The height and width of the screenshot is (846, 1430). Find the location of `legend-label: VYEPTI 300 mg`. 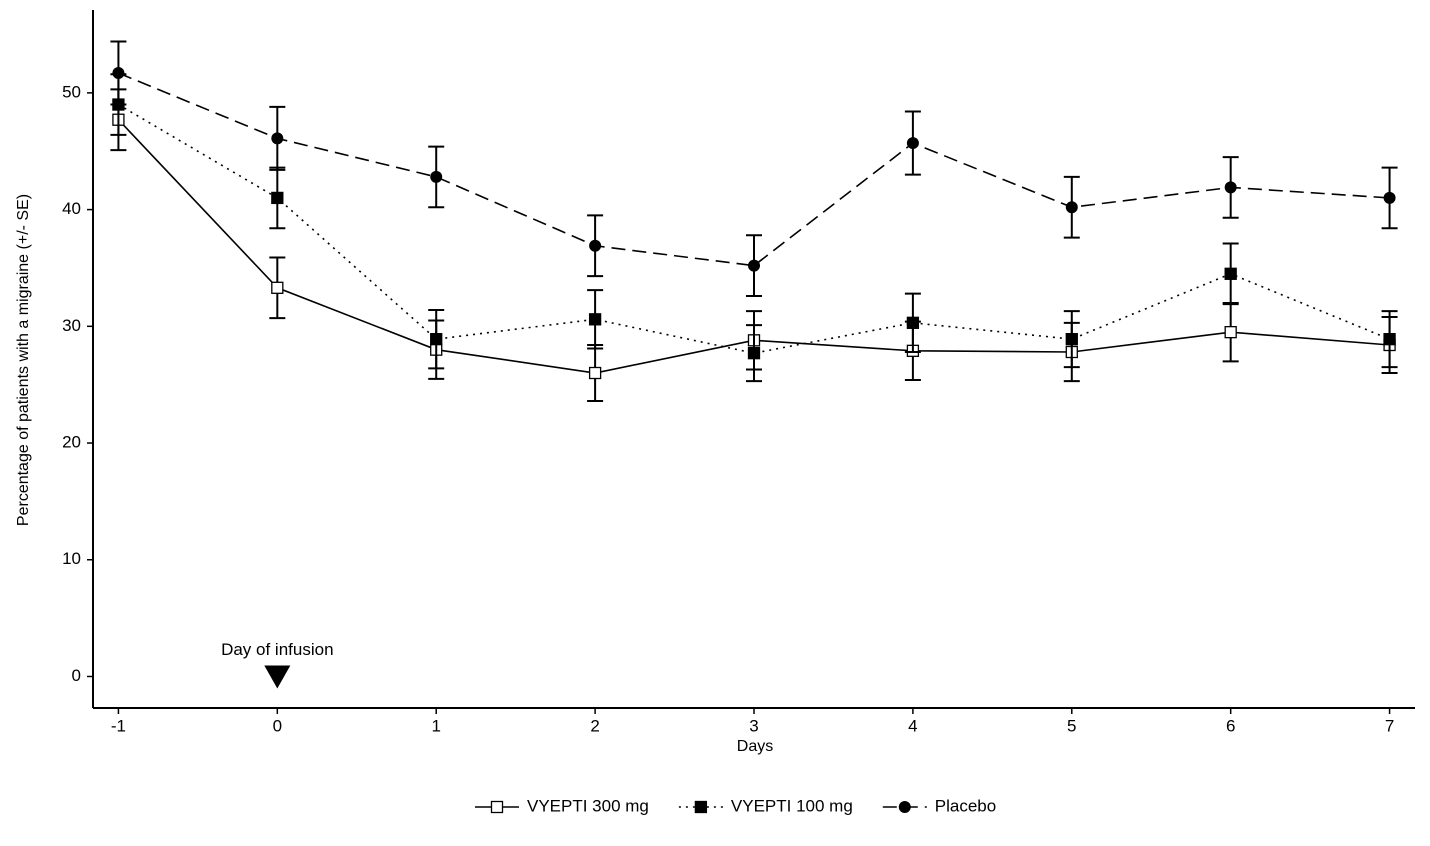

legend-label: VYEPTI 300 mg is located at coordinates (588, 805).